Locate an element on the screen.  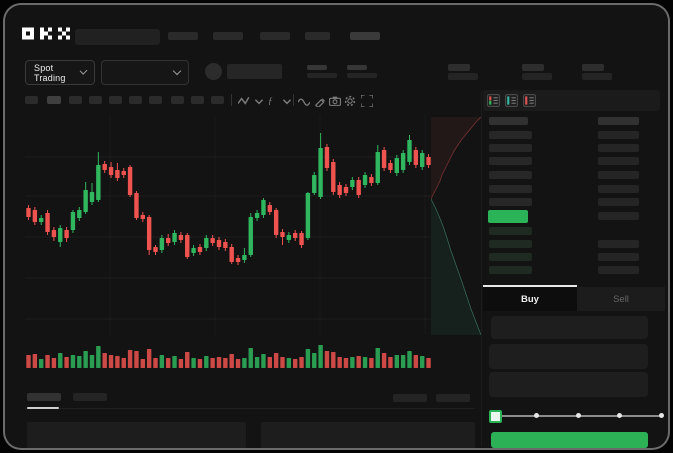
book-amount-header is located at coordinates (618, 121).